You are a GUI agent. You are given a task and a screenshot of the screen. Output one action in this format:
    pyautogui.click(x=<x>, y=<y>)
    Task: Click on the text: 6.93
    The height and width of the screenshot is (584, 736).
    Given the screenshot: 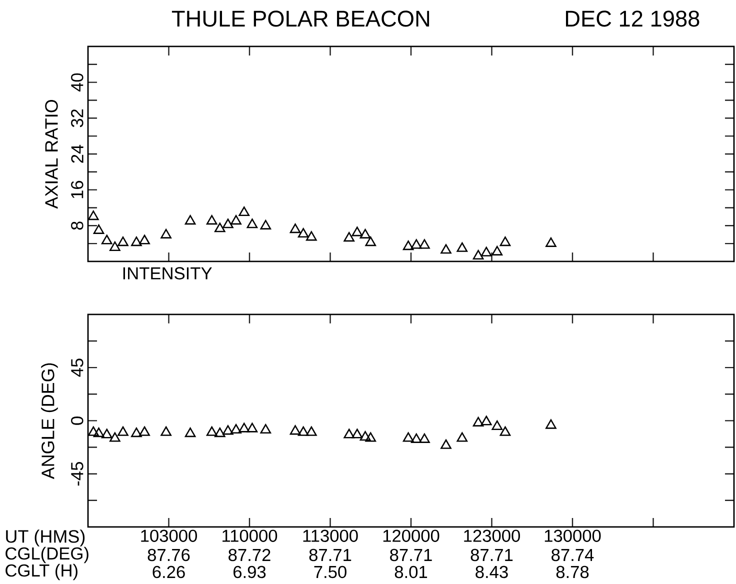 What is the action you would take?
    pyautogui.click(x=250, y=572)
    